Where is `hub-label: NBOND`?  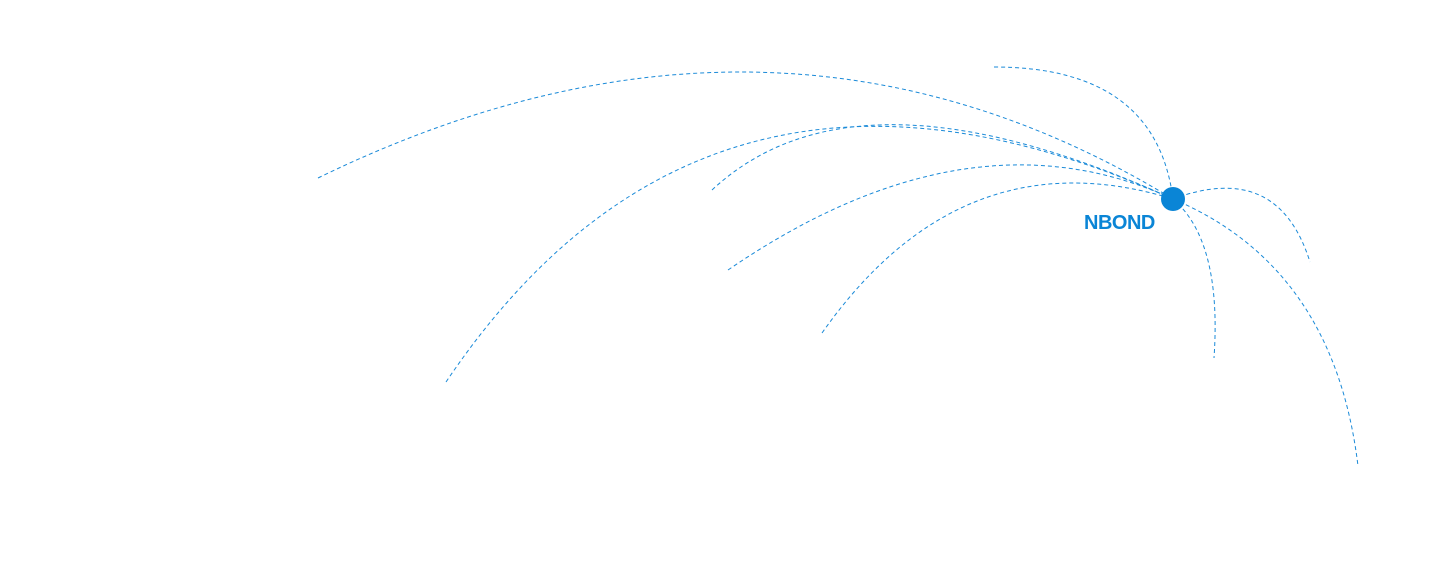
hub-label: NBOND is located at coordinates (1119, 223).